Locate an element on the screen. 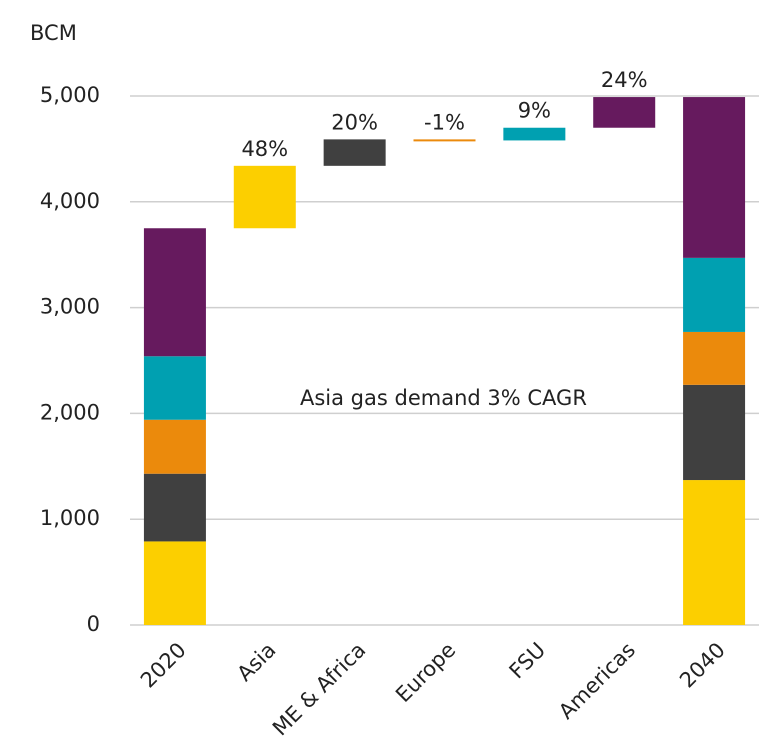 This screenshot has width=759, height=755. growth-label: 48% is located at coordinates (264, 149).